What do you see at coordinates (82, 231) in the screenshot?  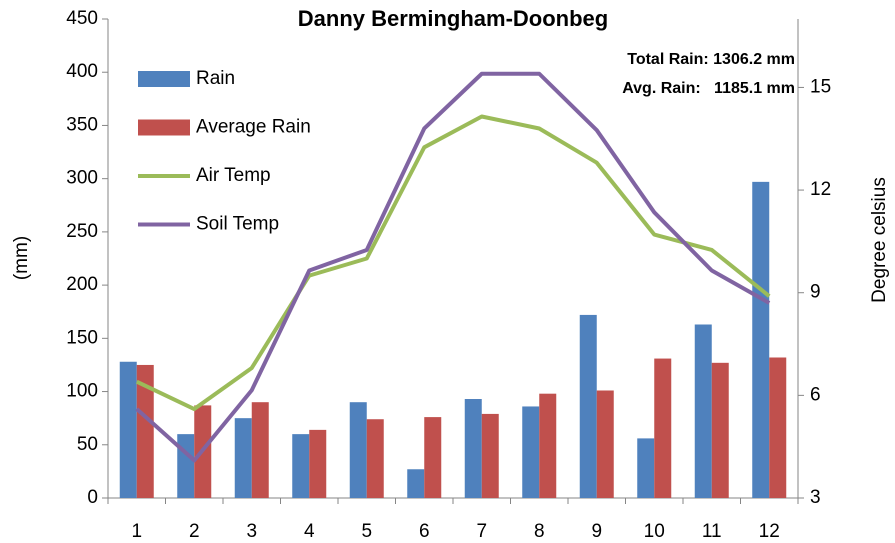 I see `y-tick-label: 250` at bounding box center [82, 231].